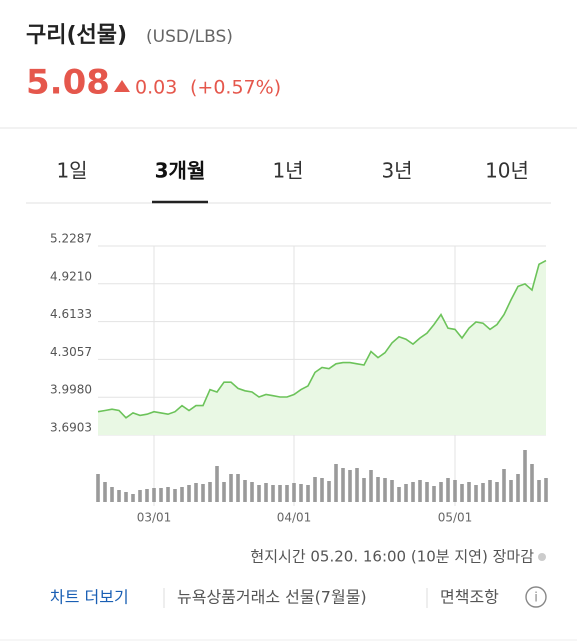 The width and height of the screenshot is (577, 644). I want to click on more-link: 차트 더보기, so click(89, 597).